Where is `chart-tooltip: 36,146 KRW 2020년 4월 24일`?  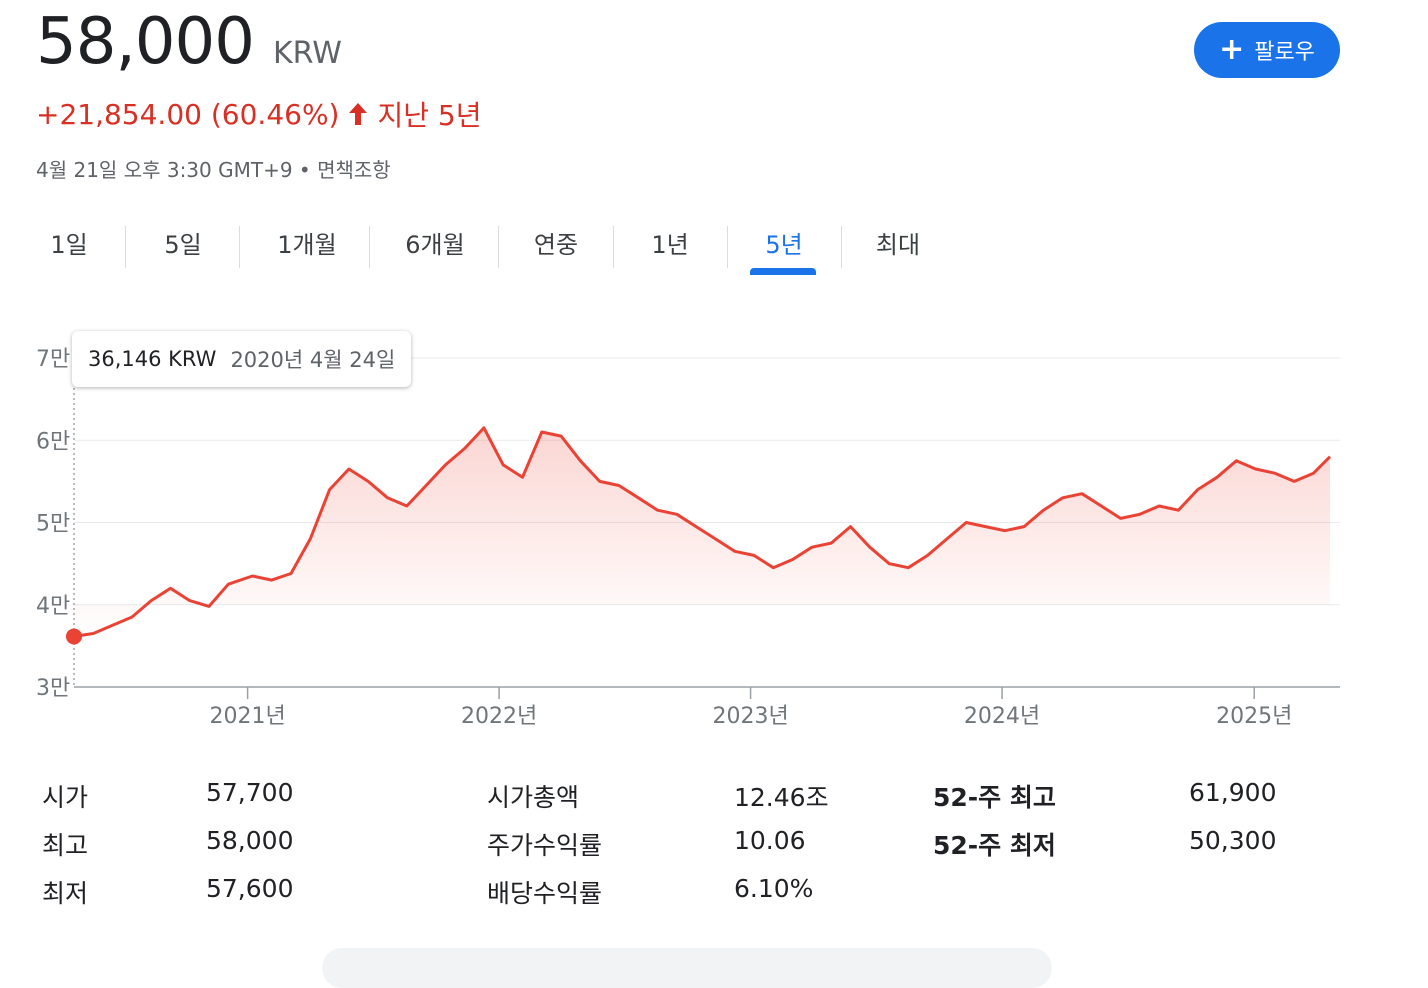 chart-tooltip: 36,146 KRW 2020년 4월 24일 is located at coordinates (242, 359).